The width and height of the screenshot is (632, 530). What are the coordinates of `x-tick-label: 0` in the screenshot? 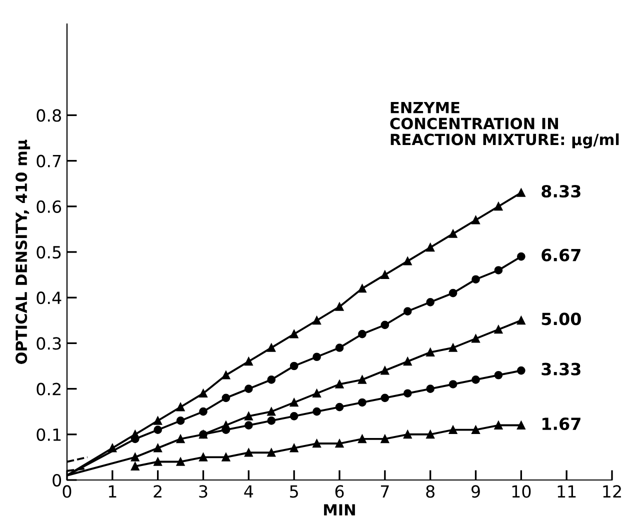 It's located at (67, 491).